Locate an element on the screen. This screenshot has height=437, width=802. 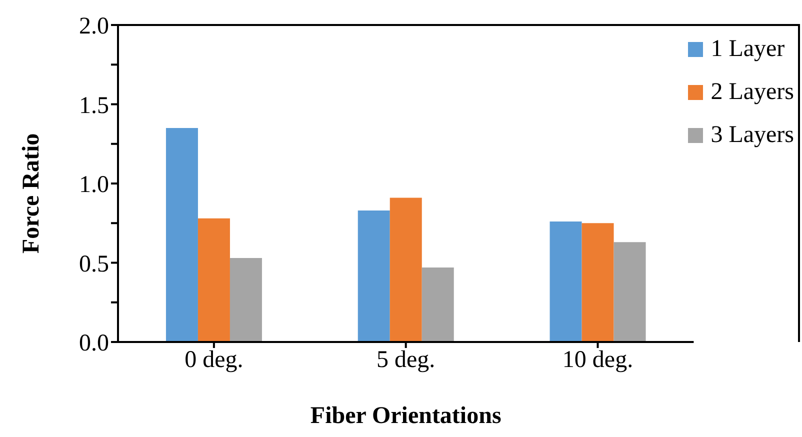
legend-label: 2 Layers is located at coordinates (752, 92).